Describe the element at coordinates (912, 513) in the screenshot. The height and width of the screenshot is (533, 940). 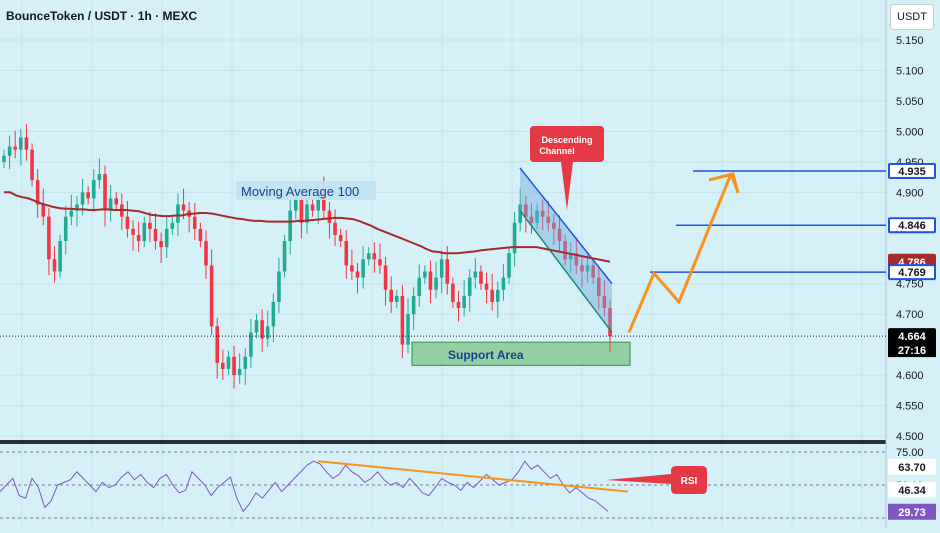
I see `rsi-value-text: 29.73` at that location.